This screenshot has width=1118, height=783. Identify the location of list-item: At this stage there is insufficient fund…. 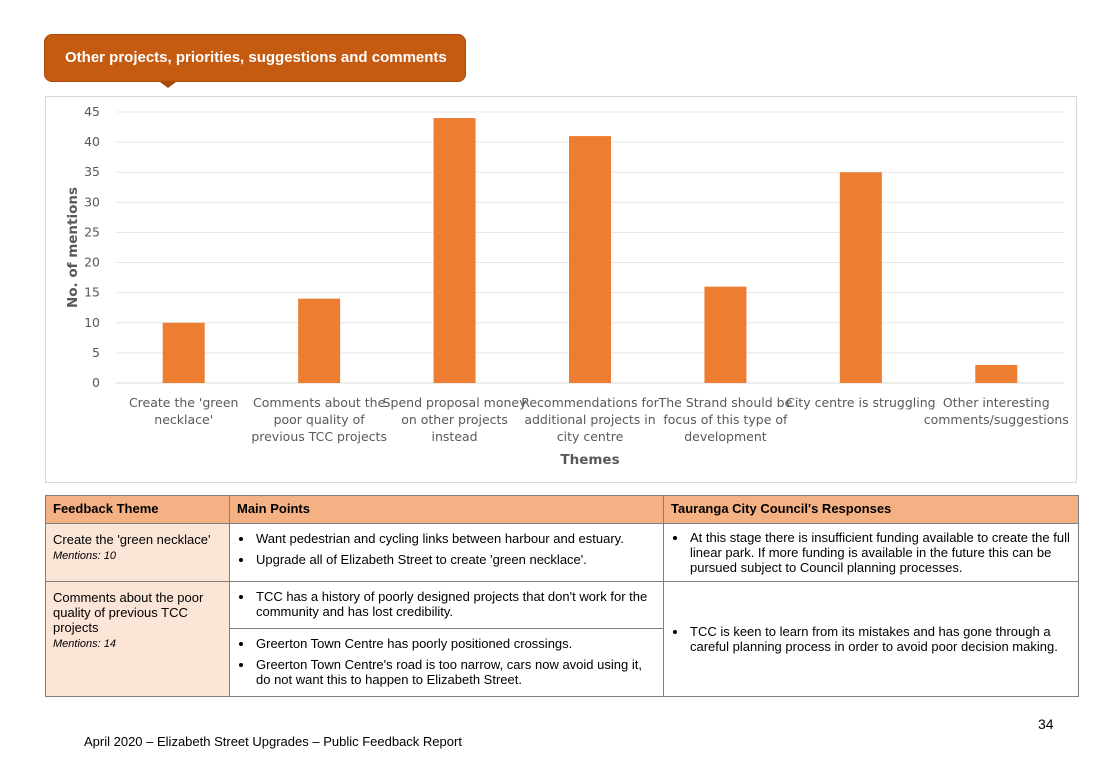
(879, 552).